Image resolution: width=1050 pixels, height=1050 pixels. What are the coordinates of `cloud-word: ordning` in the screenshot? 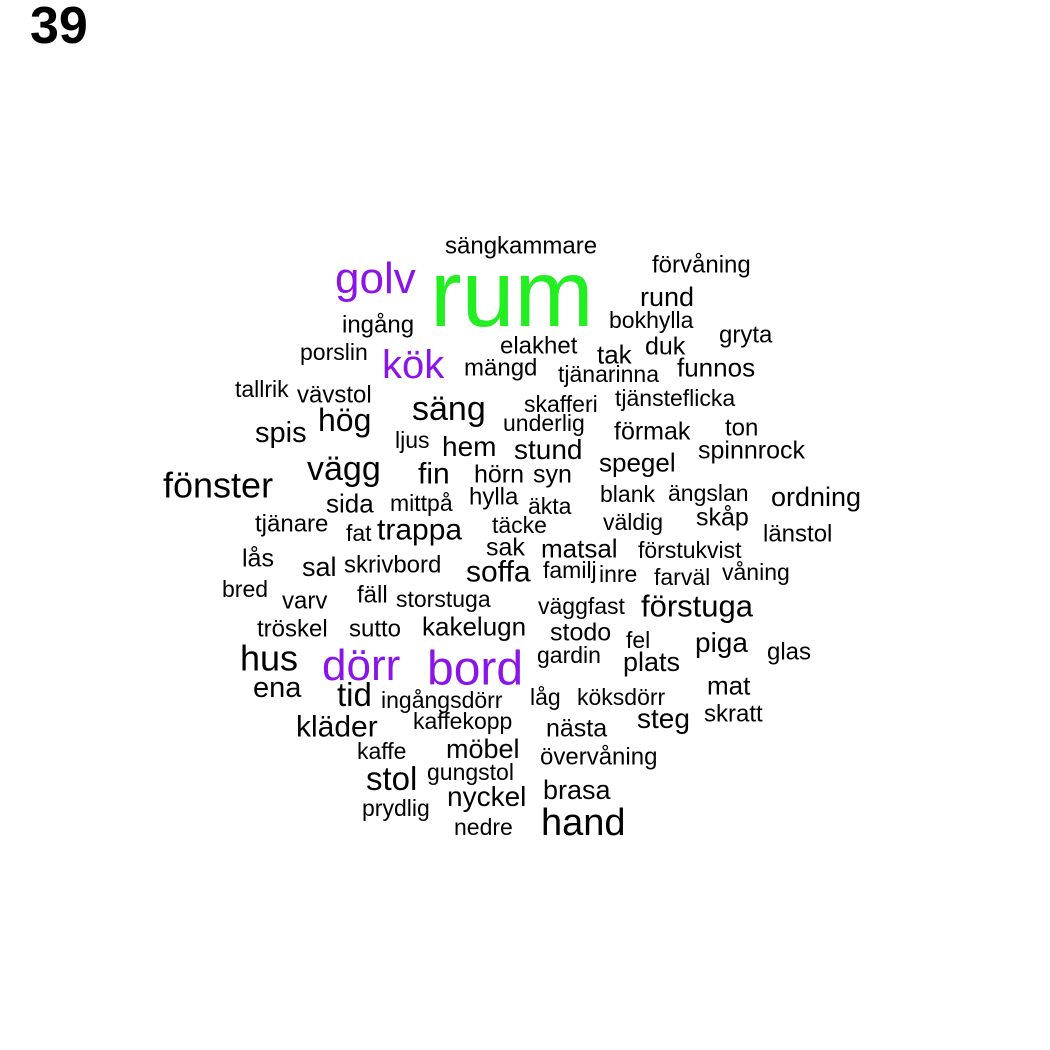 It's located at (816, 496).